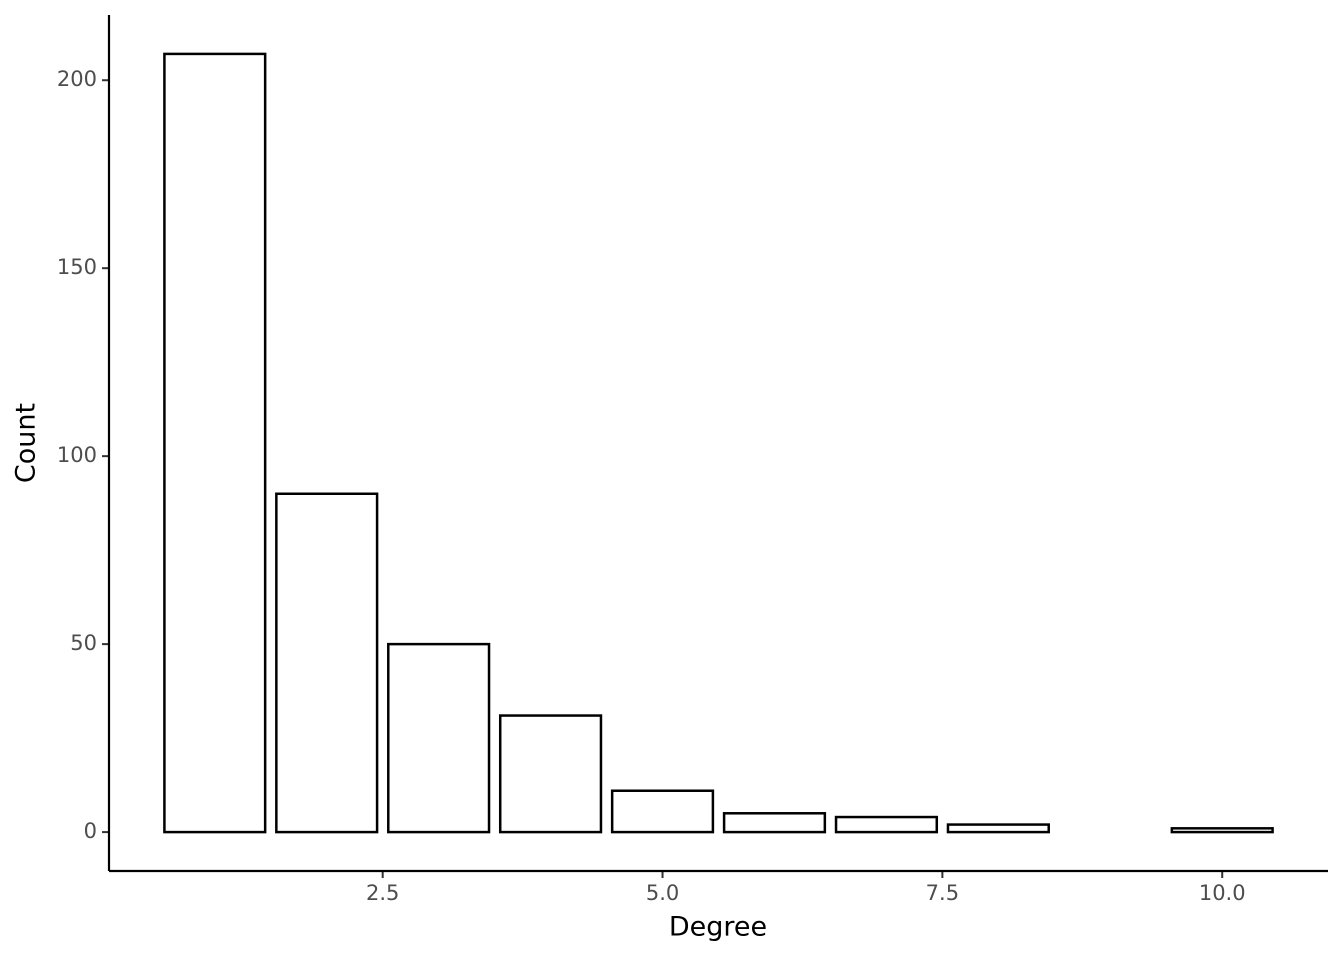 This screenshot has height=960, width=1344. Describe the element at coordinates (718, 927) in the screenshot. I see `x-axis-title: Degree` at that location.